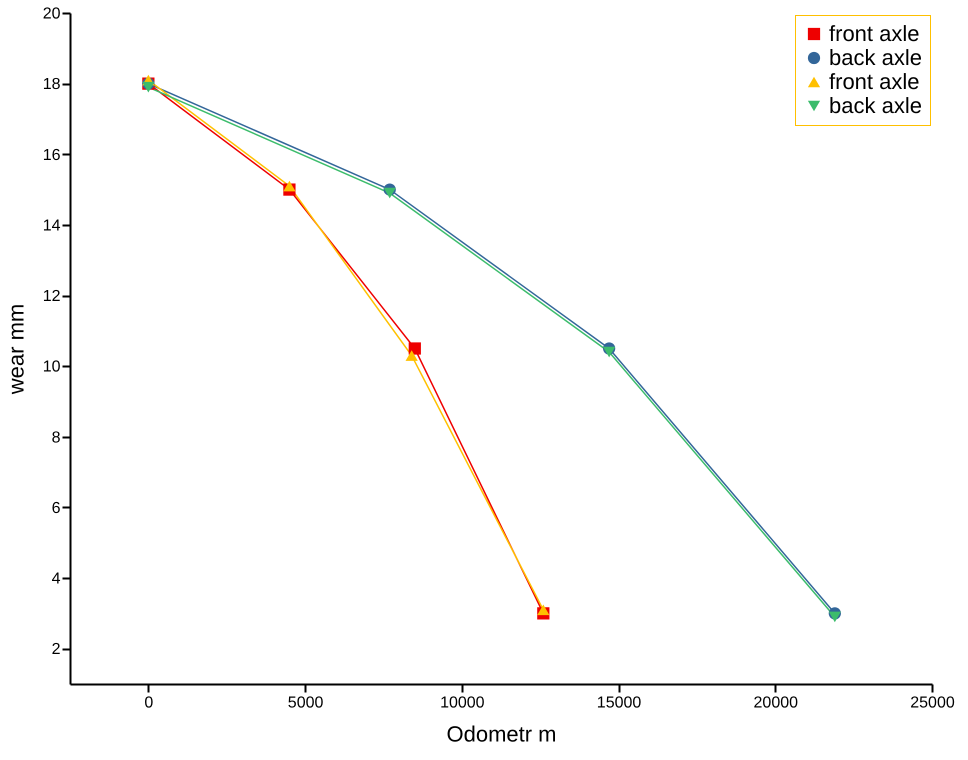  I want to click on y-tick-label: 8, so click(56, 437).